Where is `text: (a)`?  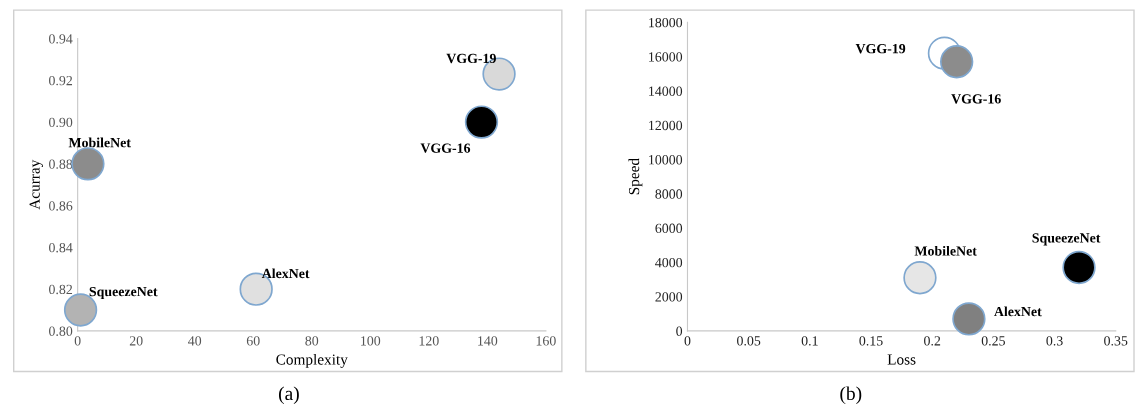
text: (a) is located at coordinates (288, 395).